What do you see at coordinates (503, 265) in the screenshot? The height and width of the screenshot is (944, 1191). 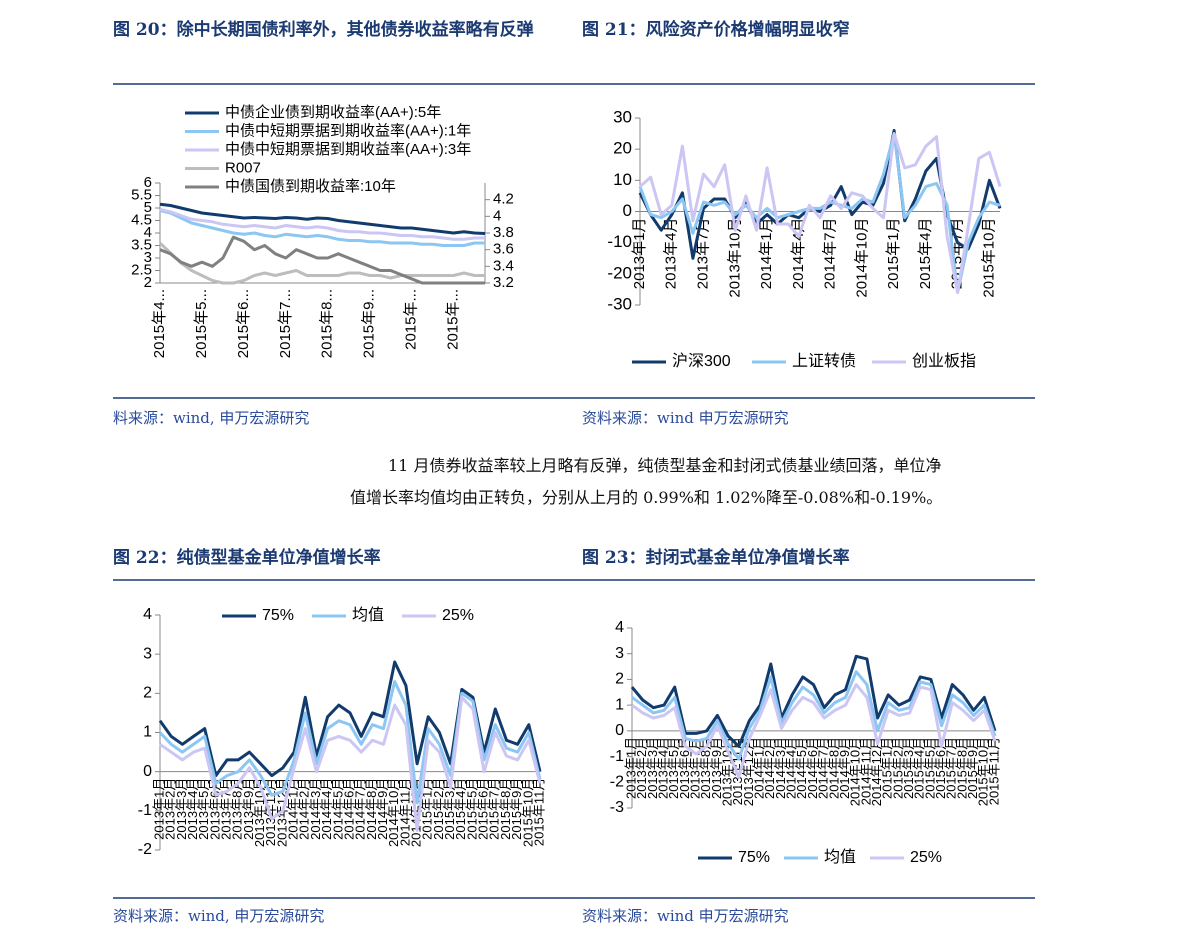 I see `y2-tick-label: 3.4` at bounding box center [503, 265].